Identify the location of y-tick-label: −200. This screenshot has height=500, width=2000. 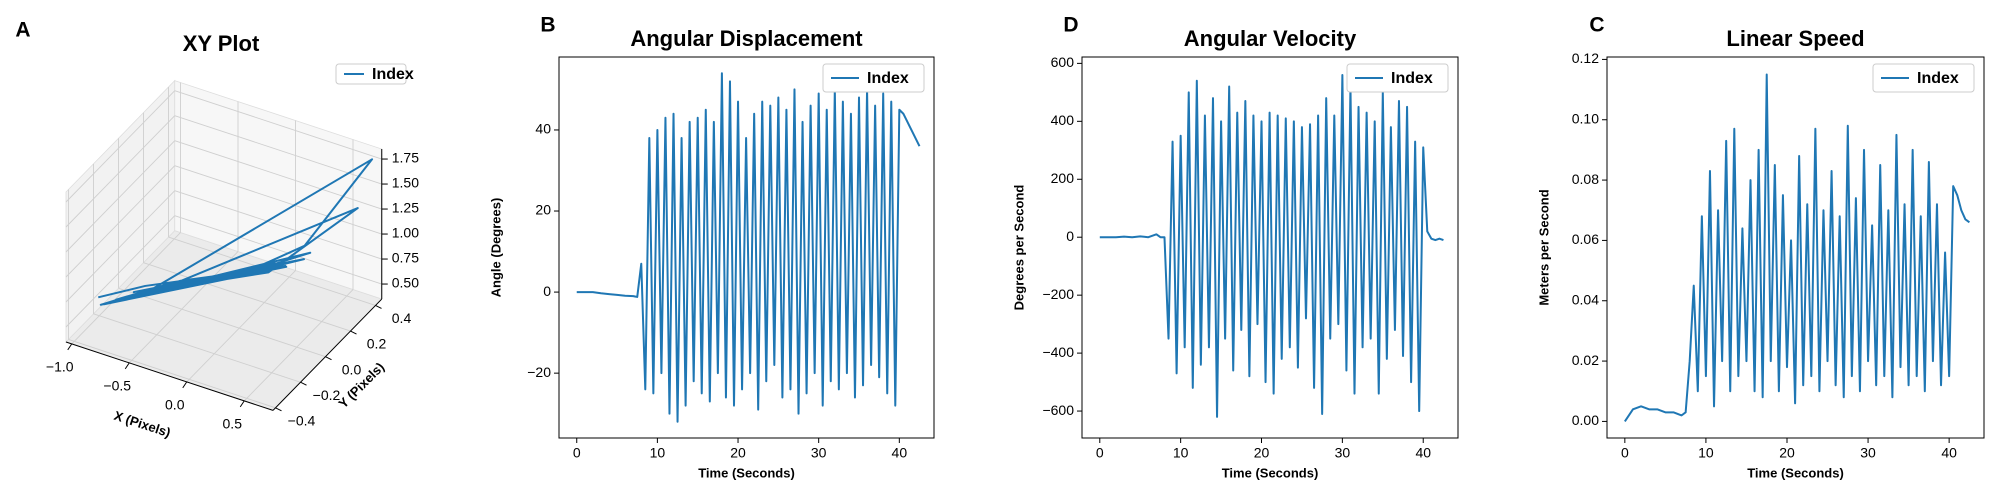
(1058, 294).